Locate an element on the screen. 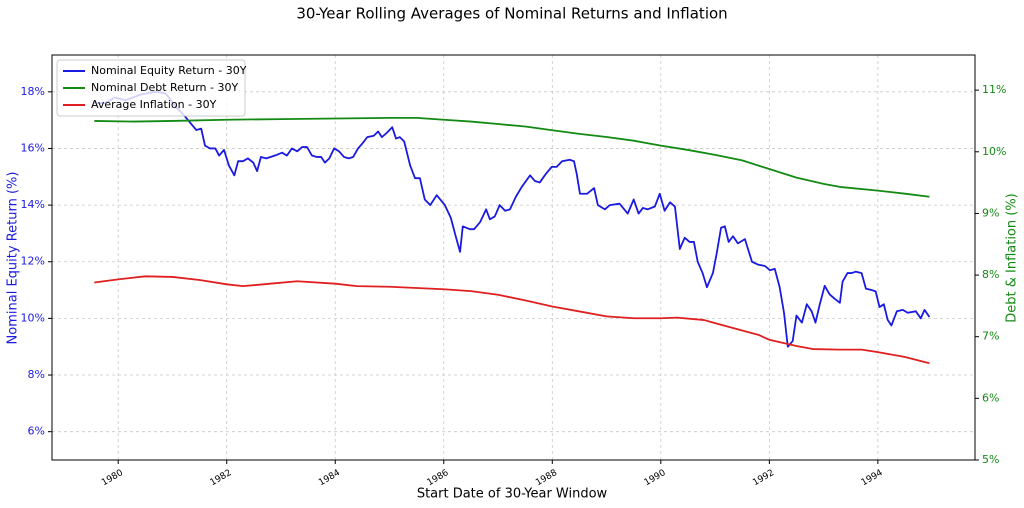 Image resolution: width=1024 pixels, height=508 pixels. y2-tick-label: 5% is located at coordinates (990, 459).